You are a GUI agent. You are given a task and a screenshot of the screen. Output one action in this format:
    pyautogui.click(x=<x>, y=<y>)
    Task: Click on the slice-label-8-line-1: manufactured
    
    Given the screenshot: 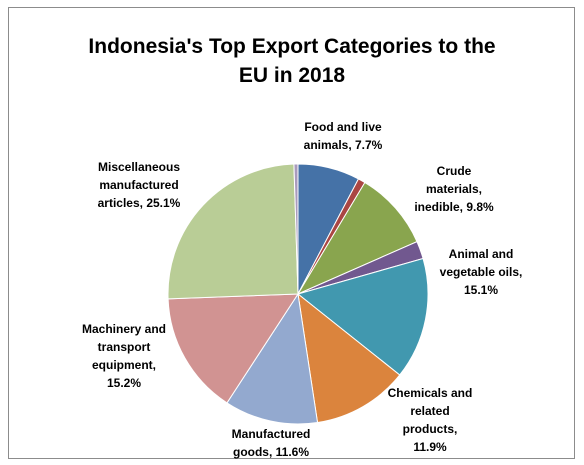 What is the action you would take?
    pyautogui.click(x=138, y=185)
    